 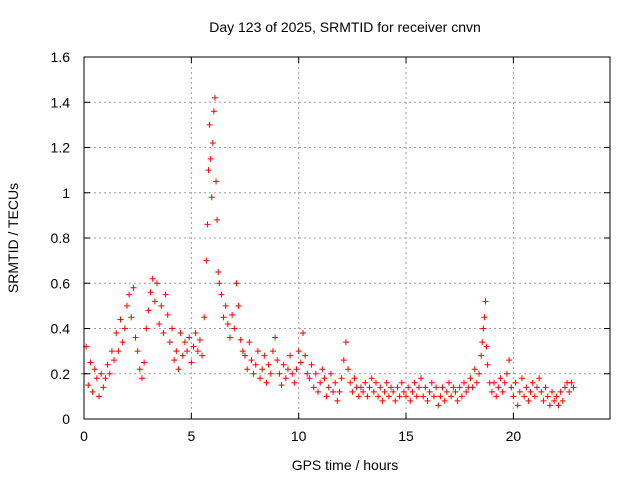 What do you see at coordinates (13, 238) in the screenshot?
I see `y-axis-label: SRMTID / TECUs` at bounding box center [13, 238].